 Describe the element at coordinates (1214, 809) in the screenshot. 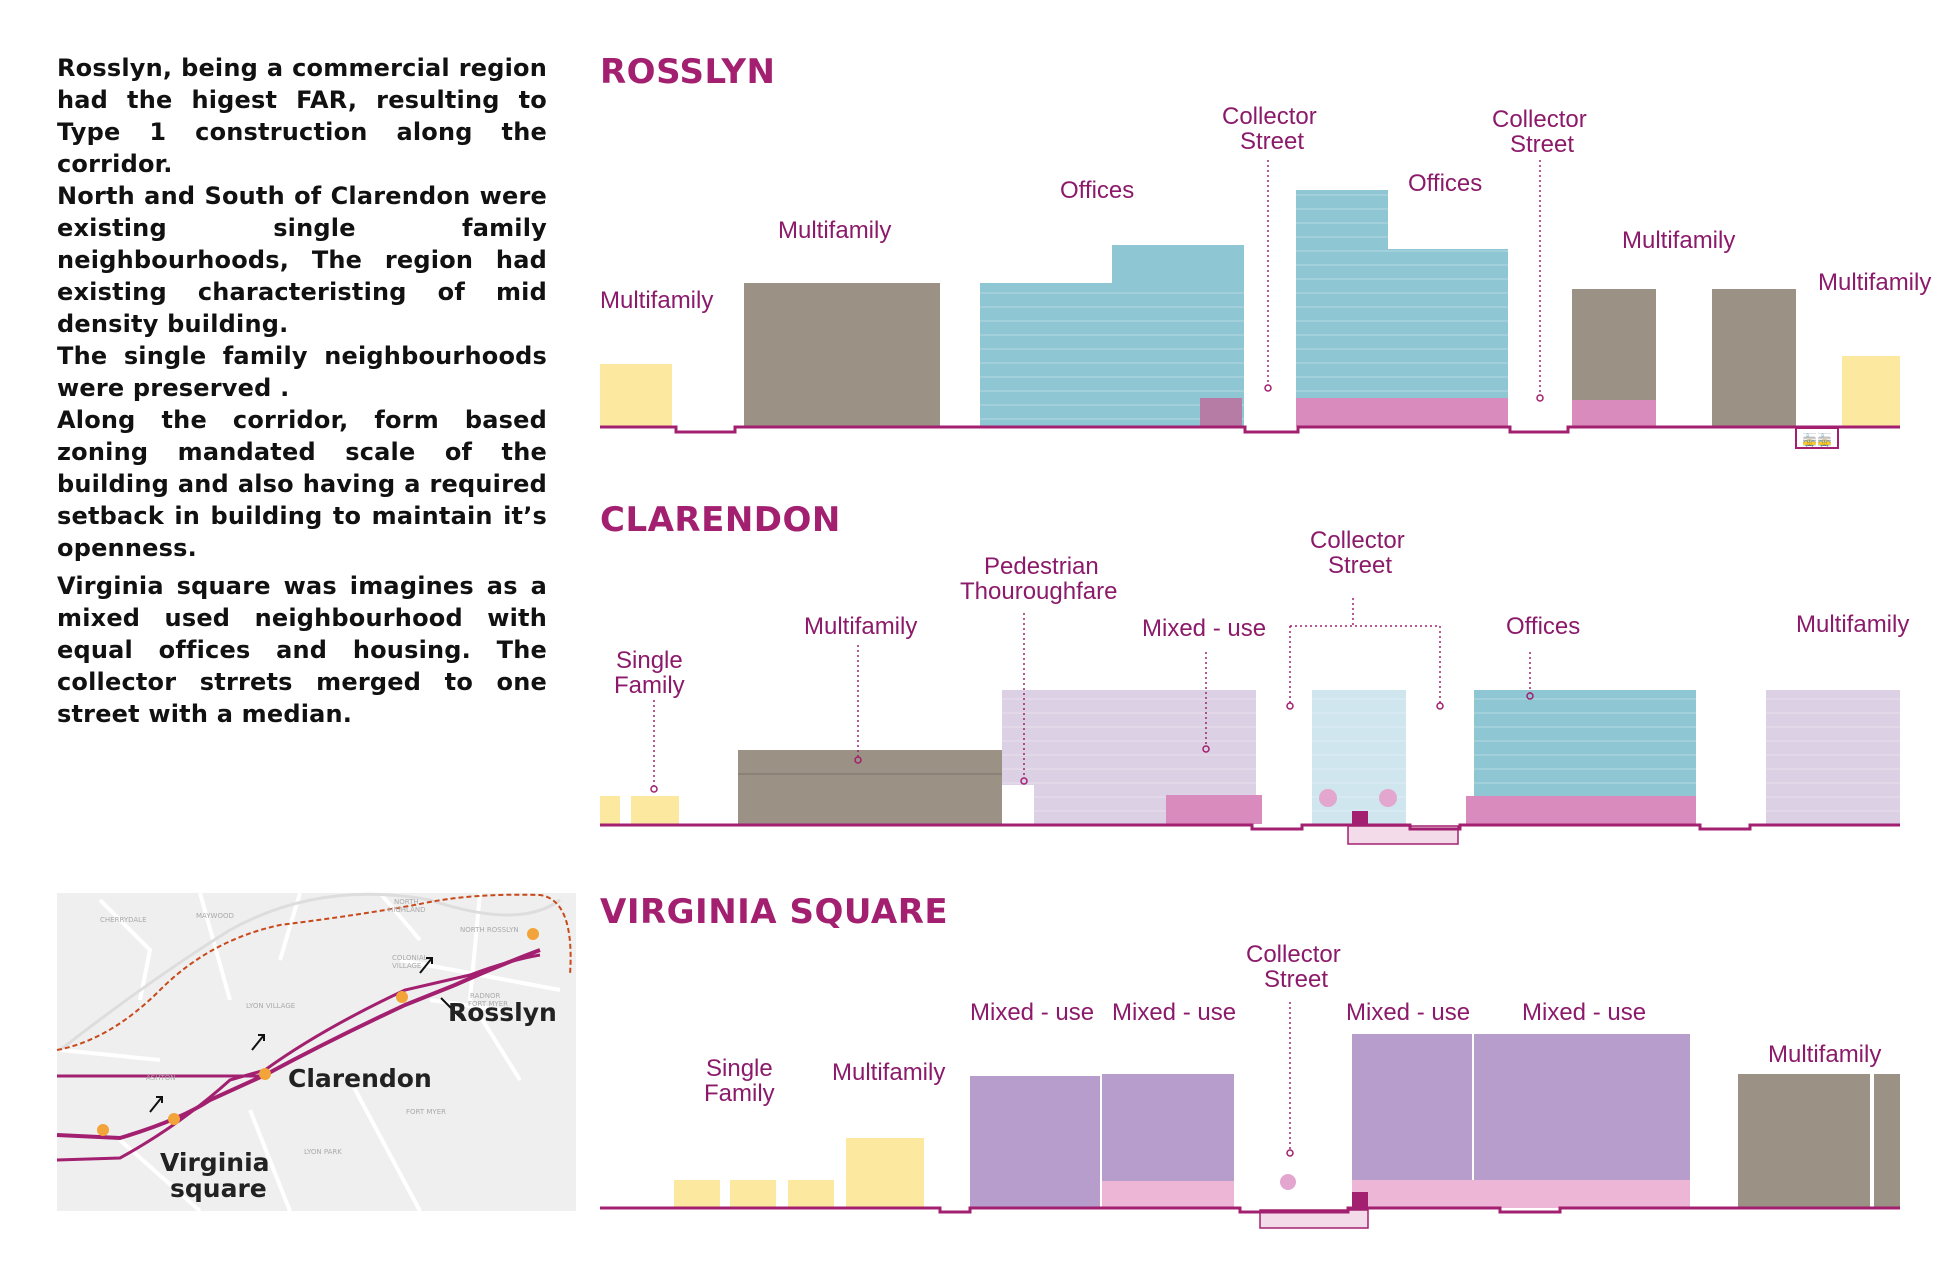

I see `mixed-use-base` at that location.